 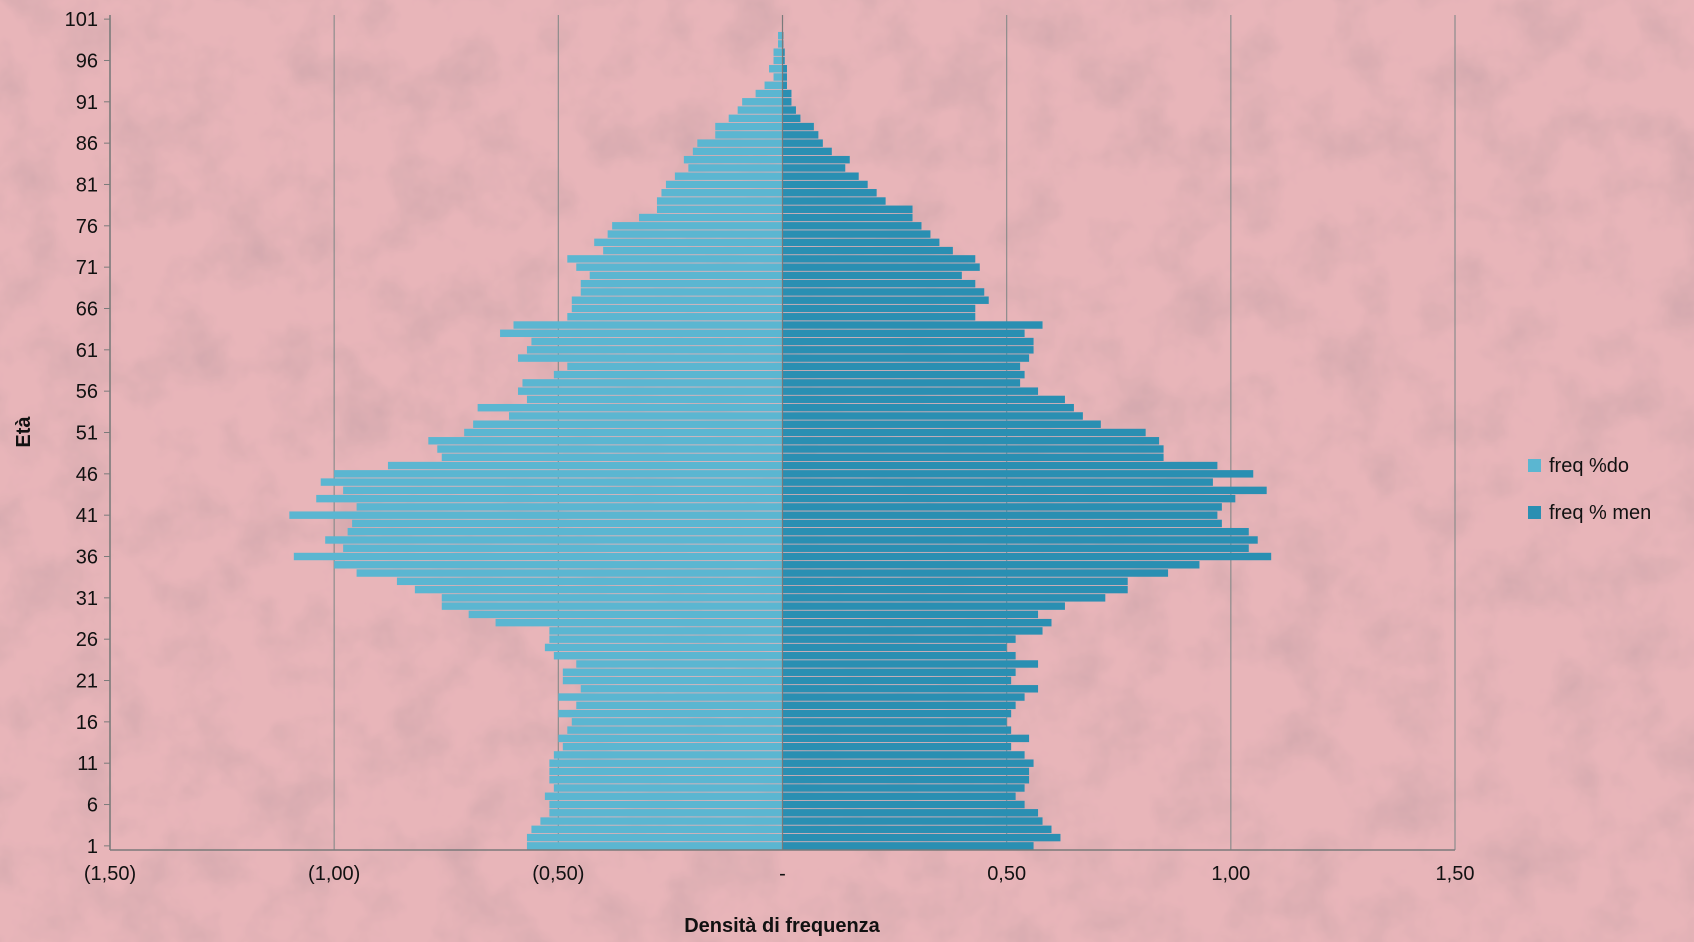 I want to click on legend-swatch-men, so click(x=1534, y=512).